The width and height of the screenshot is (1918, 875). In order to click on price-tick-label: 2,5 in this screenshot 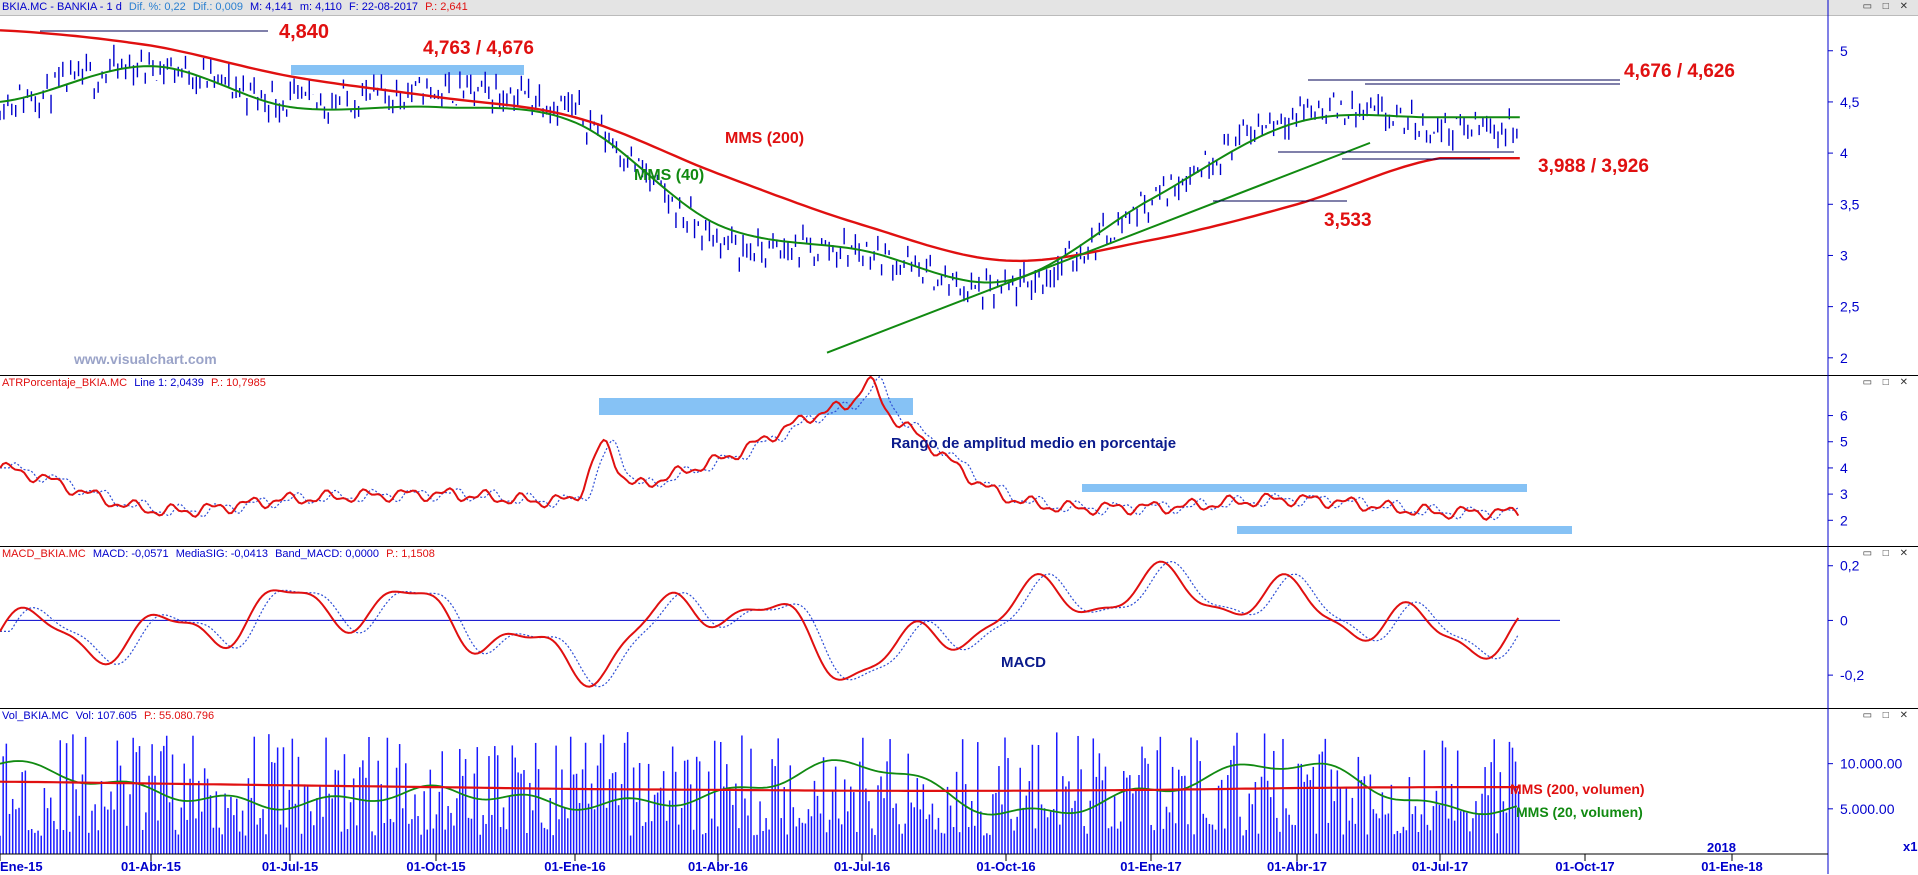, I will do `click(1850, 307)`.